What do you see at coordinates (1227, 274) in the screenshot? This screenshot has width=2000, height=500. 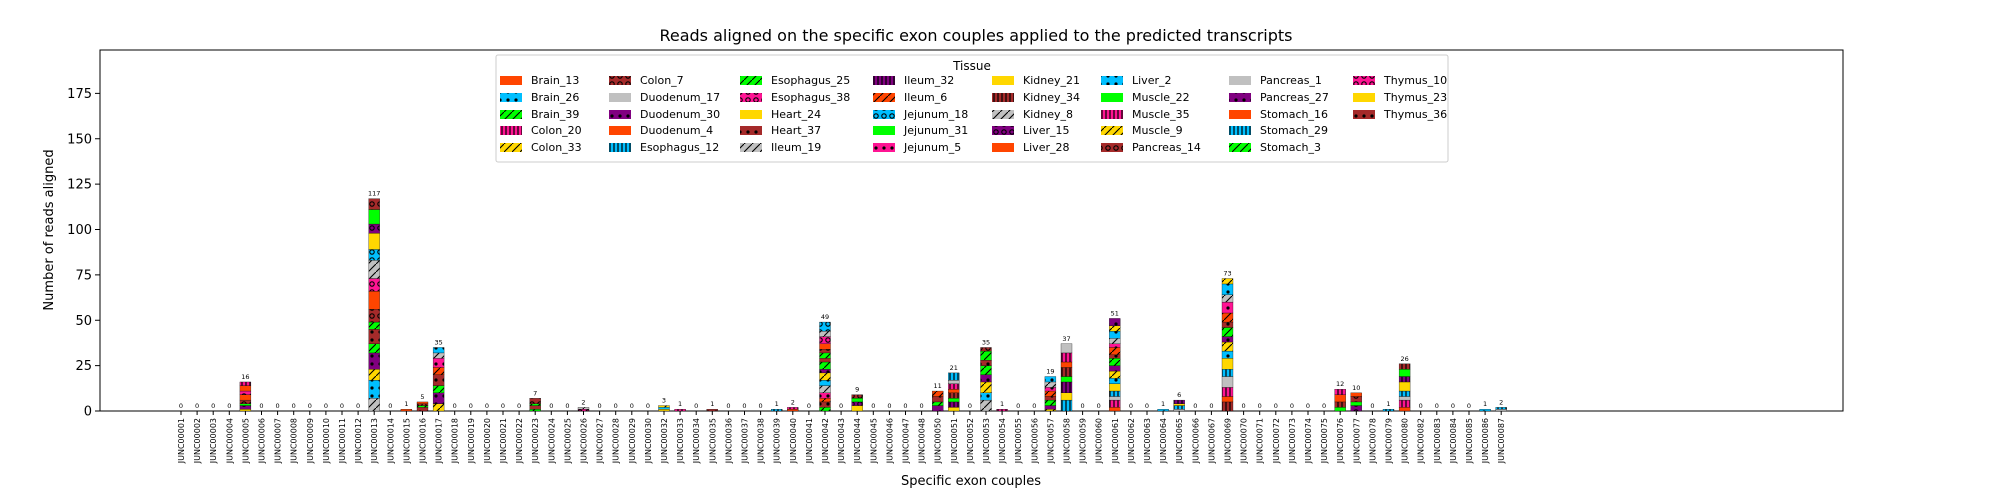 I see `bar-value-label: 73` at bounding box center [1227, 274].